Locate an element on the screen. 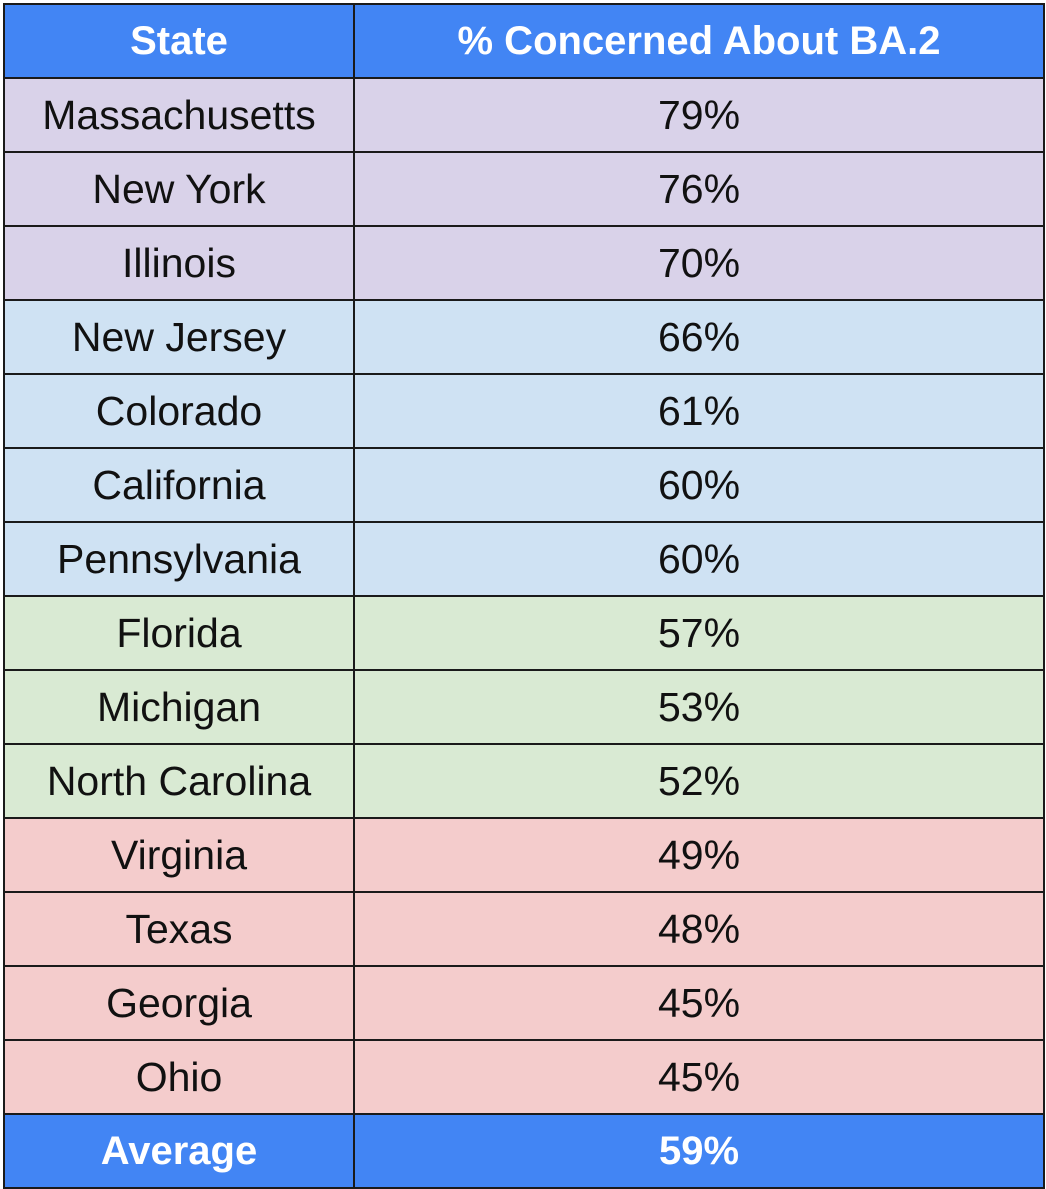 The image size is (1046, 1189). table-row: Virginia 49% is located at coordinates (524, 855).